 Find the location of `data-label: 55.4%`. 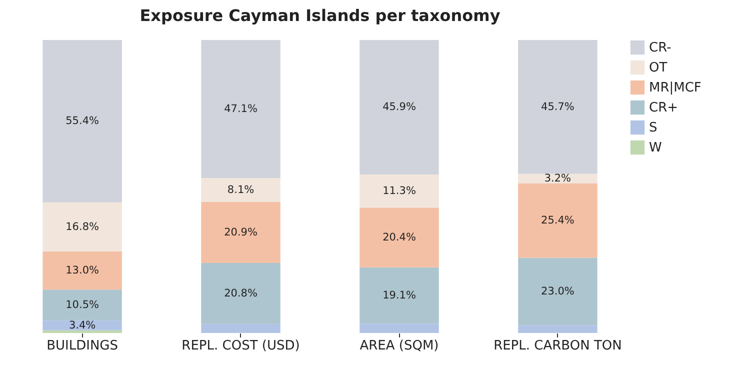

data-label: 55.4% is located at coordinates (82, 121).